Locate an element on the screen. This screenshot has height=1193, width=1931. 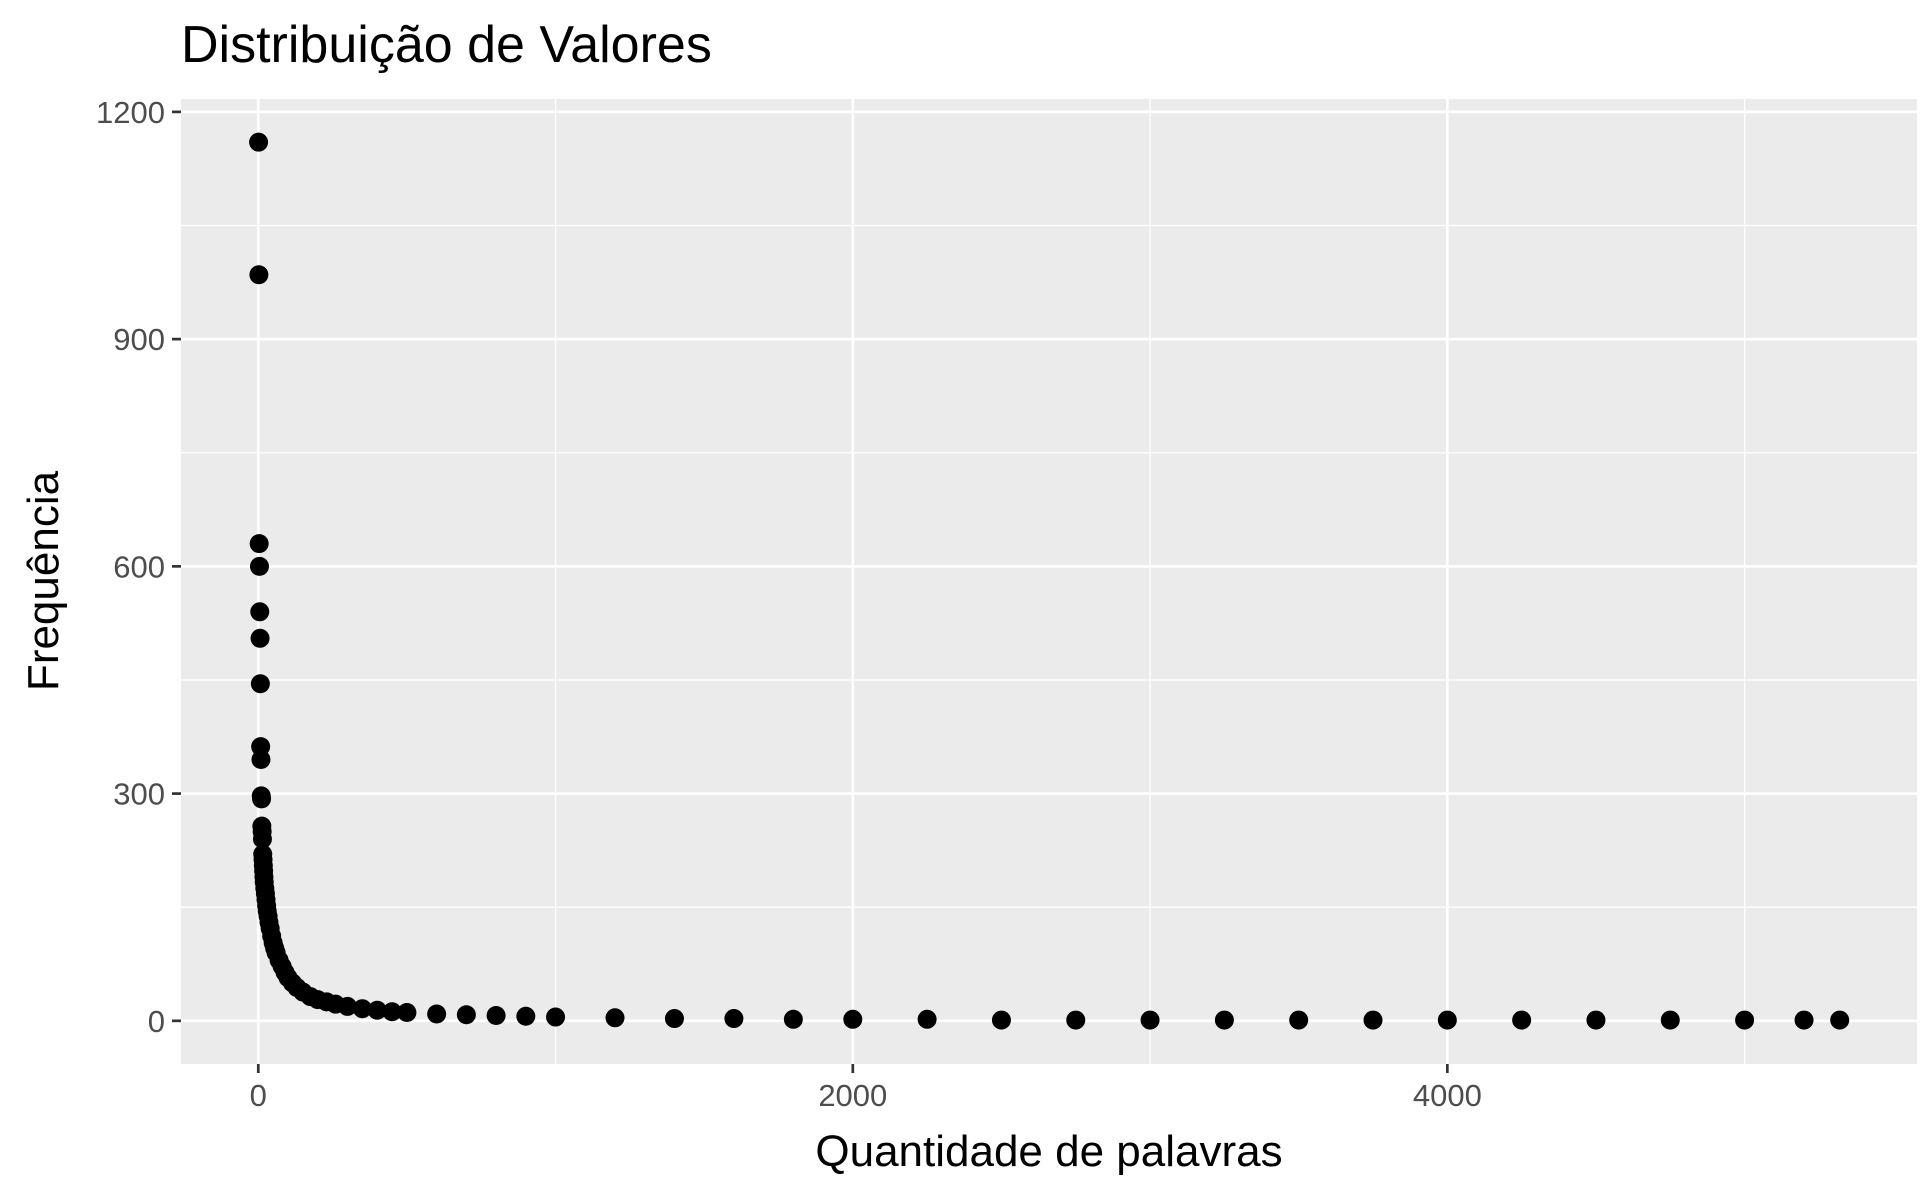
x-tick-label: 4000 is located at coordinates (1447, 1095).